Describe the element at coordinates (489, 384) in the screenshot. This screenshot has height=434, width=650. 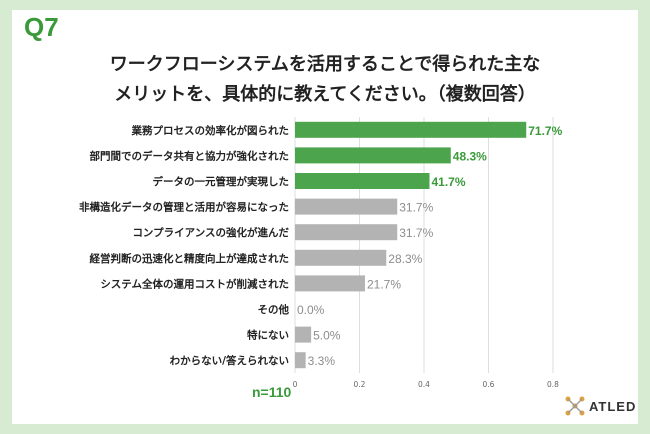
I see `x-tick-label-3: 0.6` at that location.